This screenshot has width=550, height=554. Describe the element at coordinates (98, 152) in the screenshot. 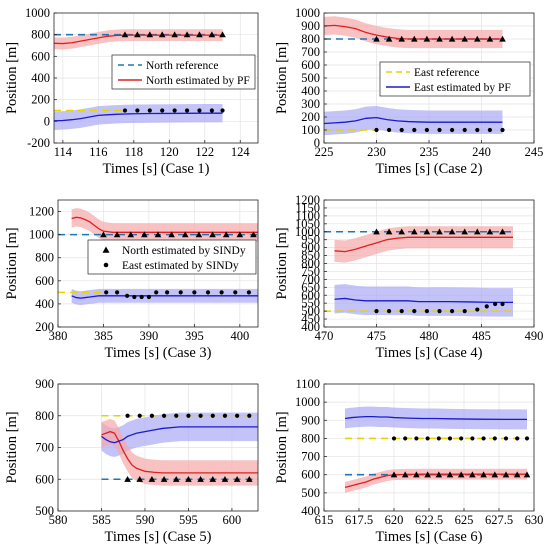

I see `x-tick-label: 116` at that location.